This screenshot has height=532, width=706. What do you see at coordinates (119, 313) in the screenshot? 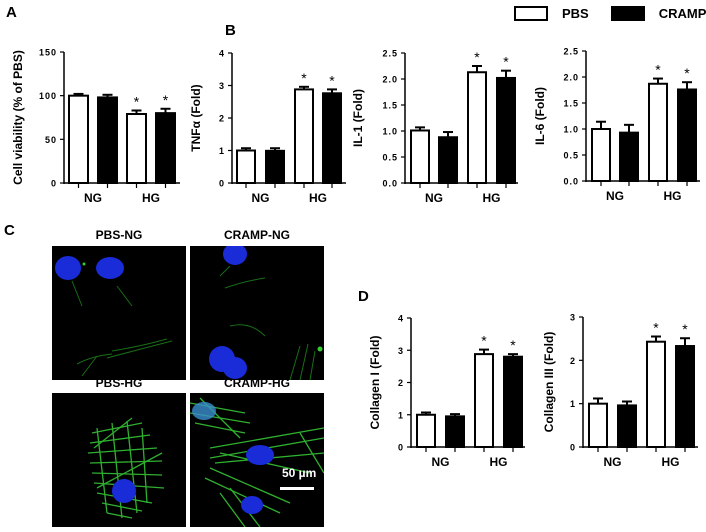
I see `micro-image-pbs-ng` at bounding box center [119, 313].